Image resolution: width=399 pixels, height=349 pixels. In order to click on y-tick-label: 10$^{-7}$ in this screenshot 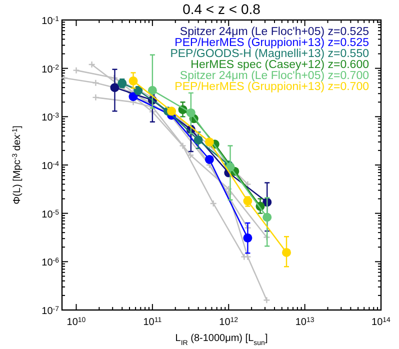, I will do `click(51, 311)`.